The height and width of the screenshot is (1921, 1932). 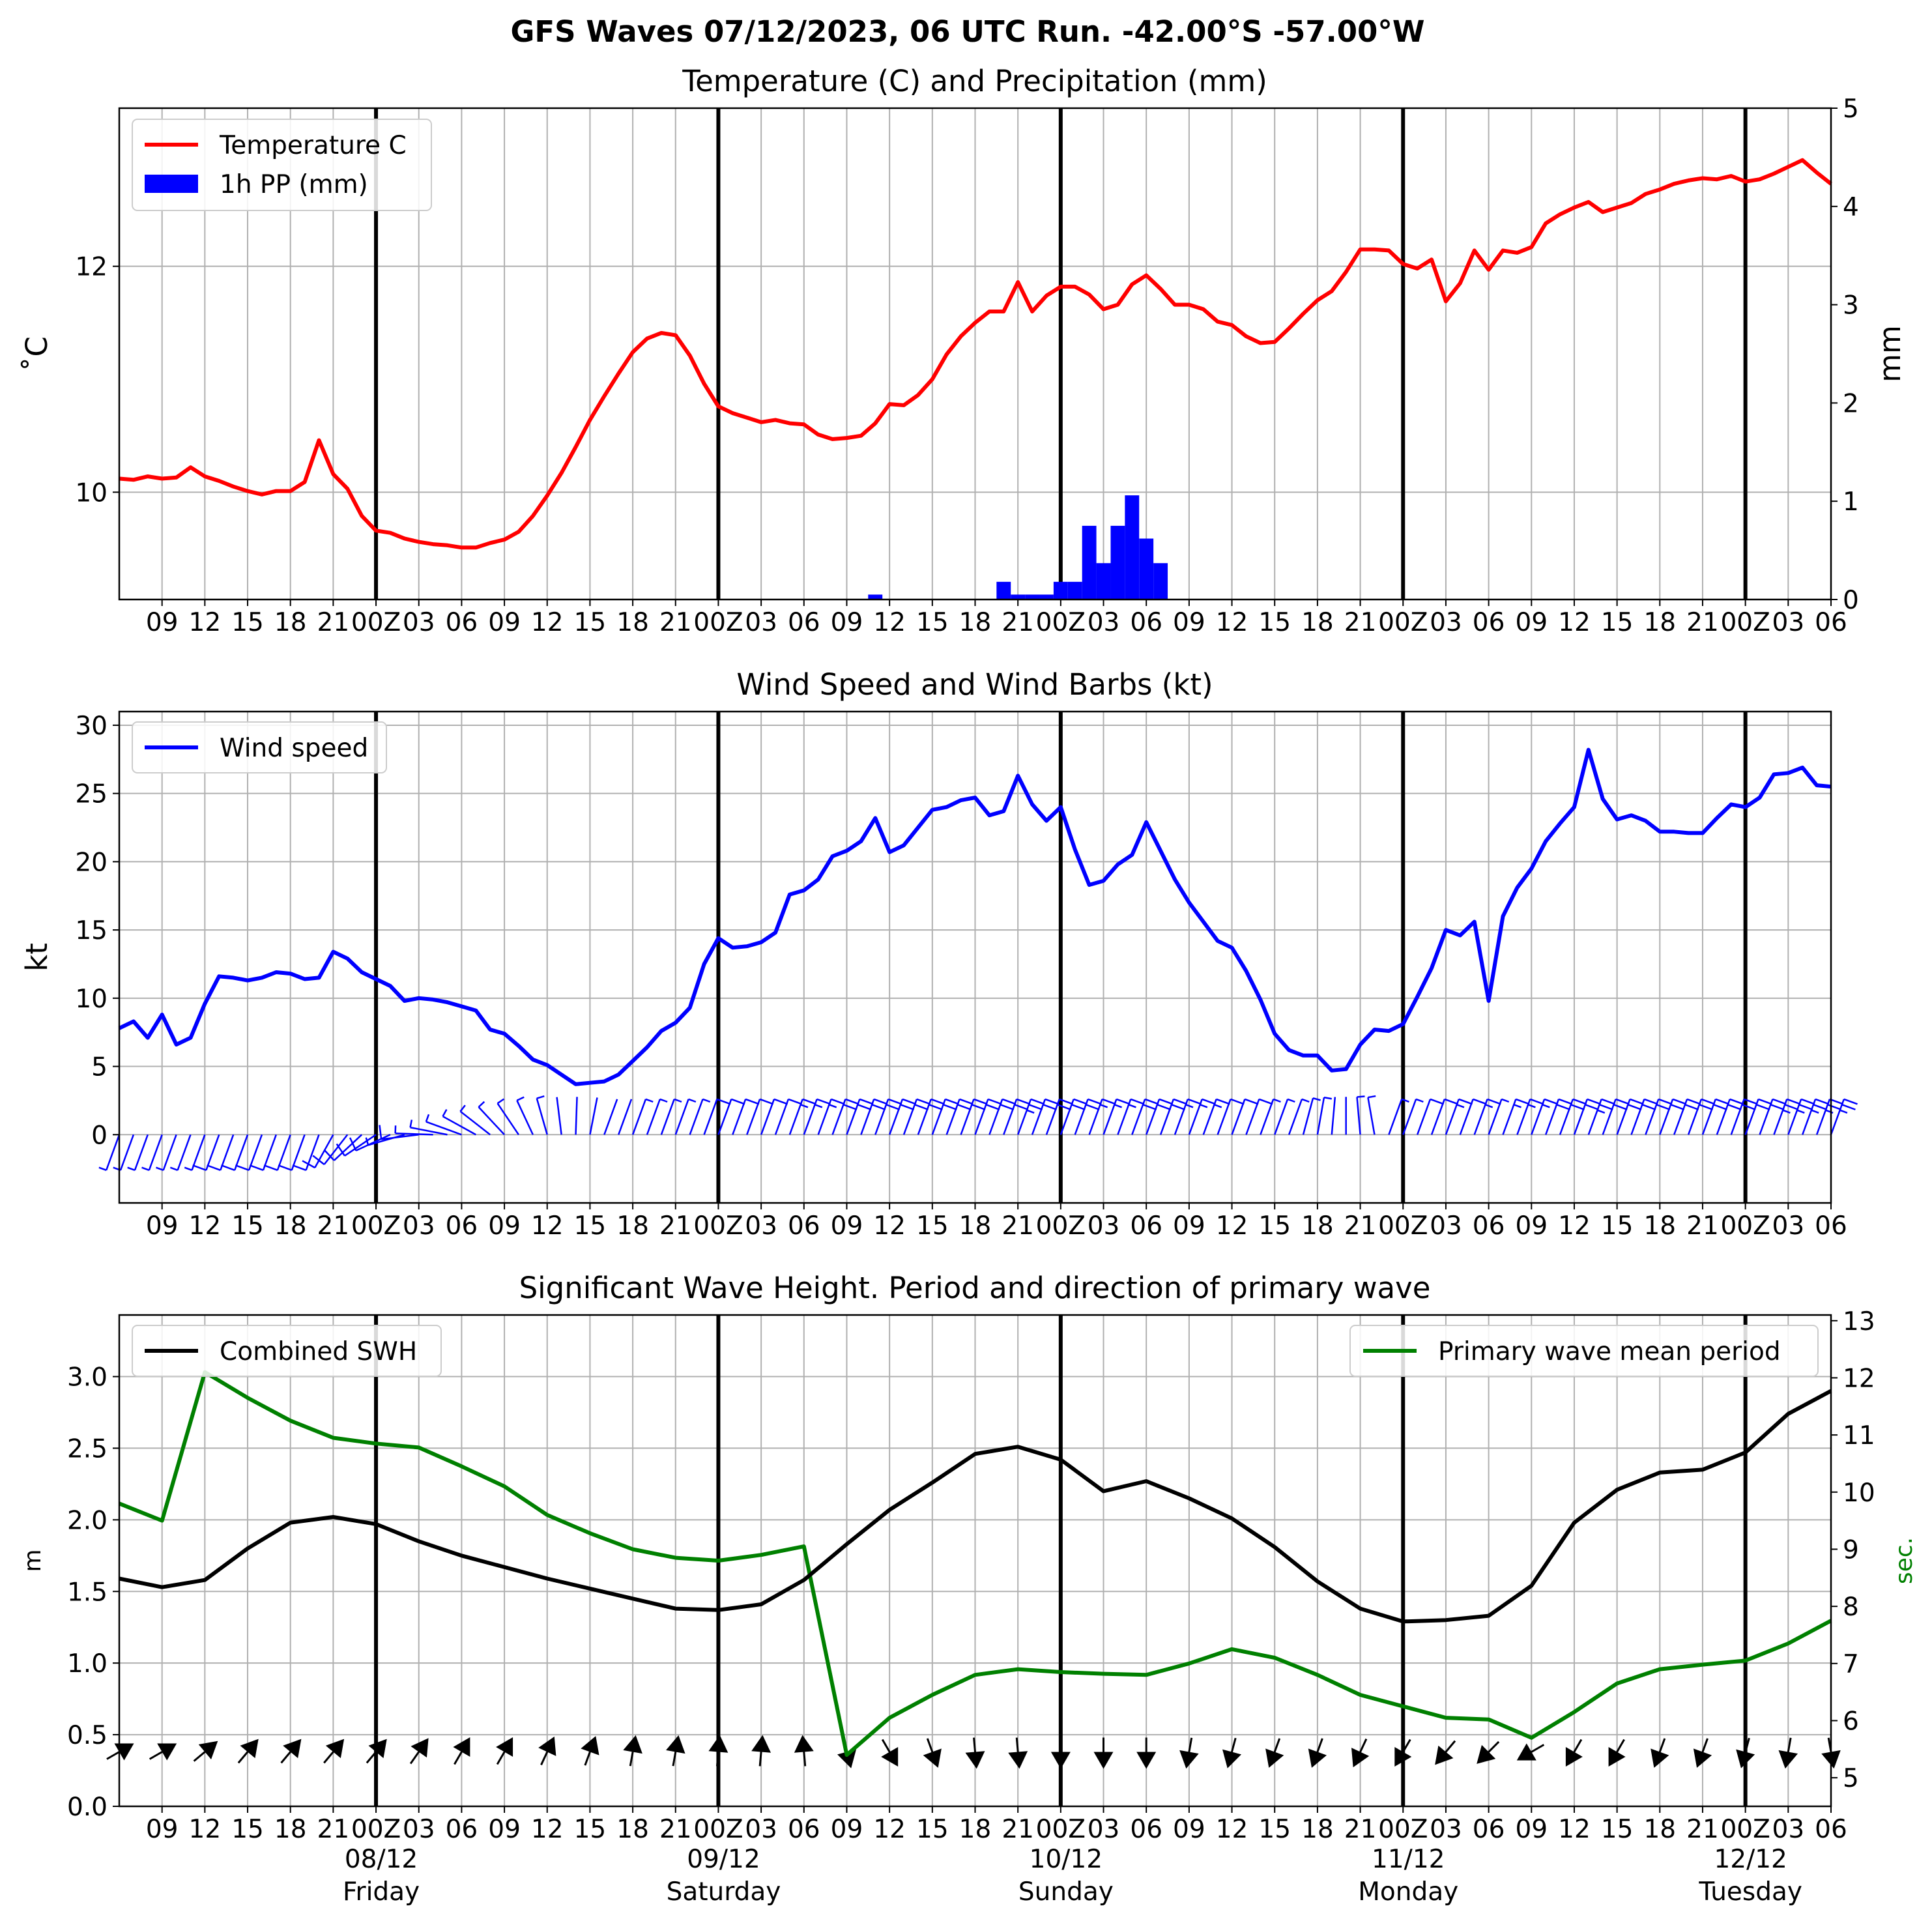 I want to click on wind-legend-box, so click(x=259, y=747).